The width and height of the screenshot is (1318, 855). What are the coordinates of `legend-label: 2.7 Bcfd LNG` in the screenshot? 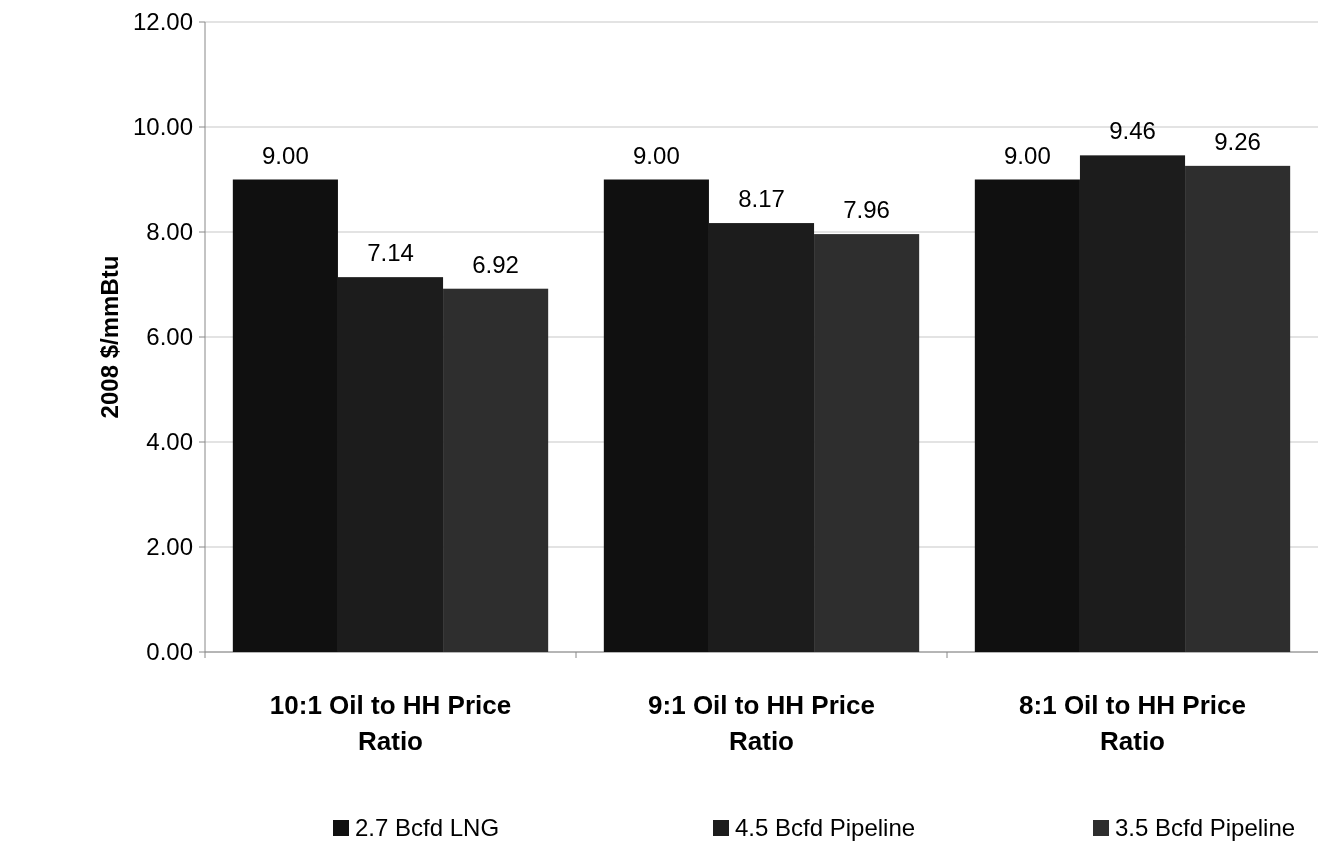 It's located at (427, 828).